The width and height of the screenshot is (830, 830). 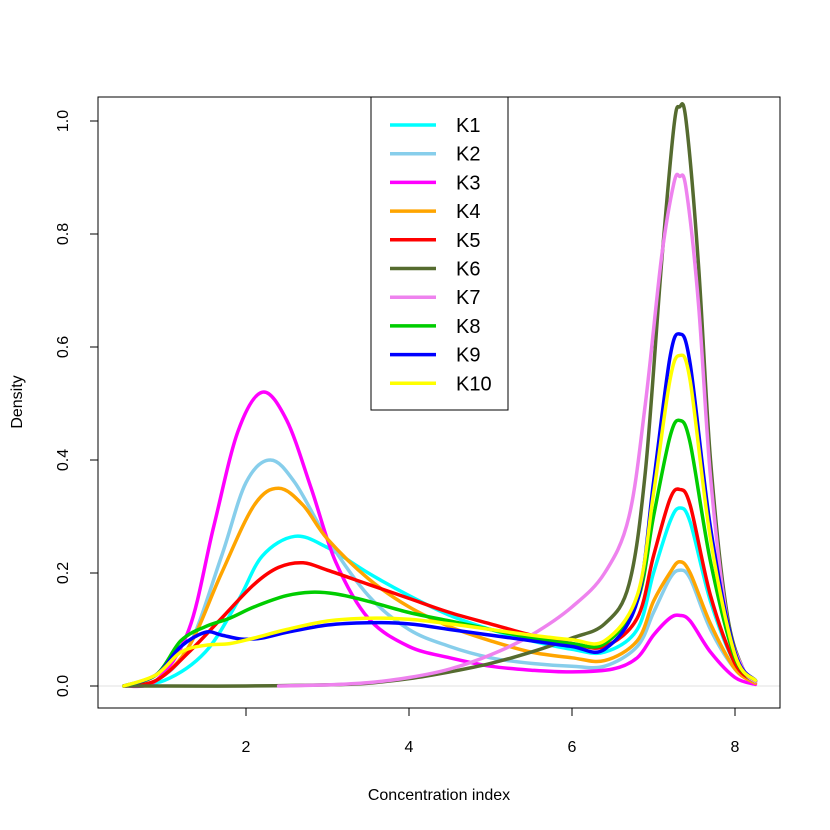 I want to click on legend-label-k6: K6, so click(x=468, y=270).